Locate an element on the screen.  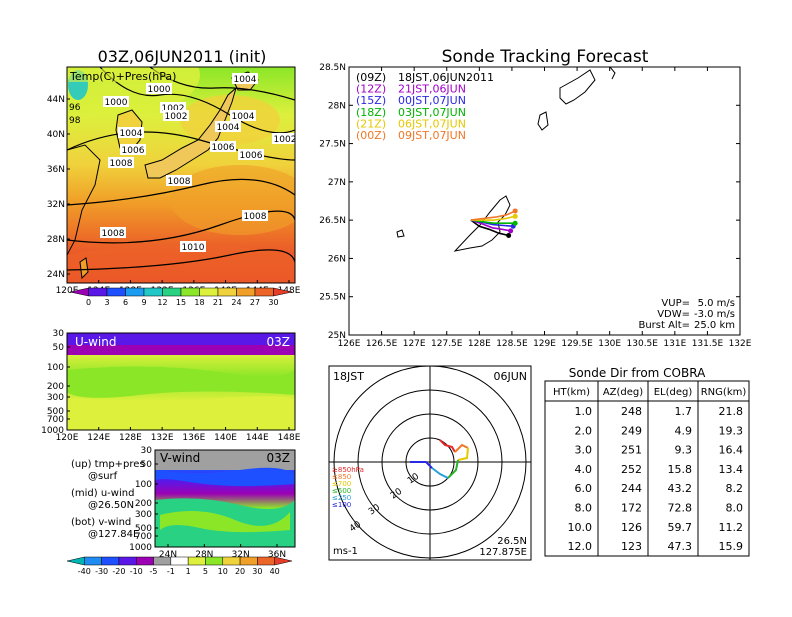
x-tick-label: 126E is located at coordinates (349, 344).